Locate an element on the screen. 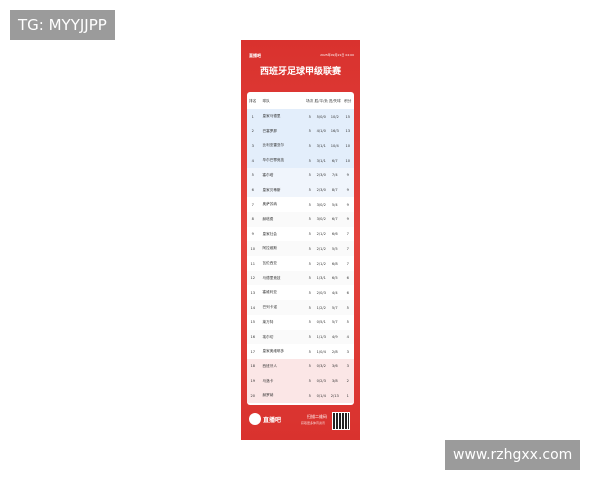 Image resolution: width=600 pixels, height=480 pixels. team-row-cell: 皇家社会 is located at coordinates (269, 233).